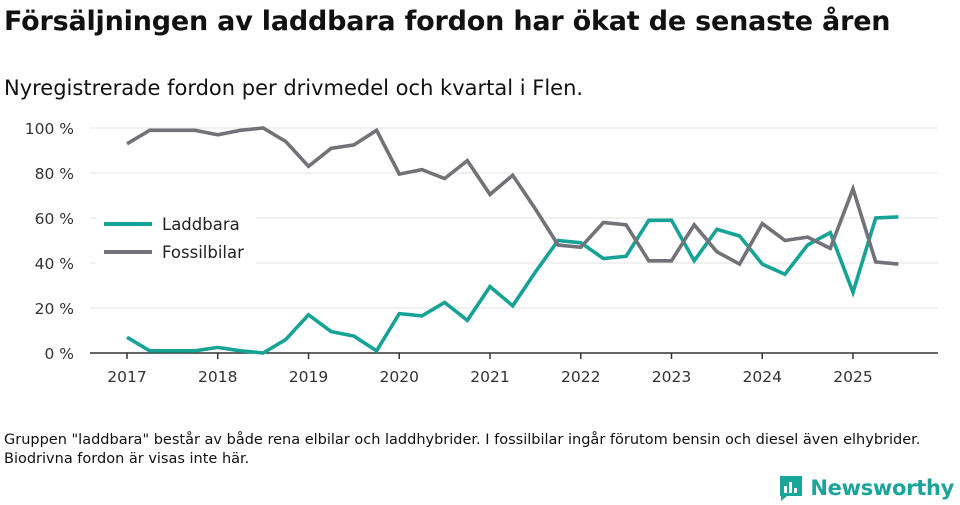  What do you see at coordinates (399, 377) in the screenshot?
I see `x-tick-label: 2020` at bounding box center [399, 377].